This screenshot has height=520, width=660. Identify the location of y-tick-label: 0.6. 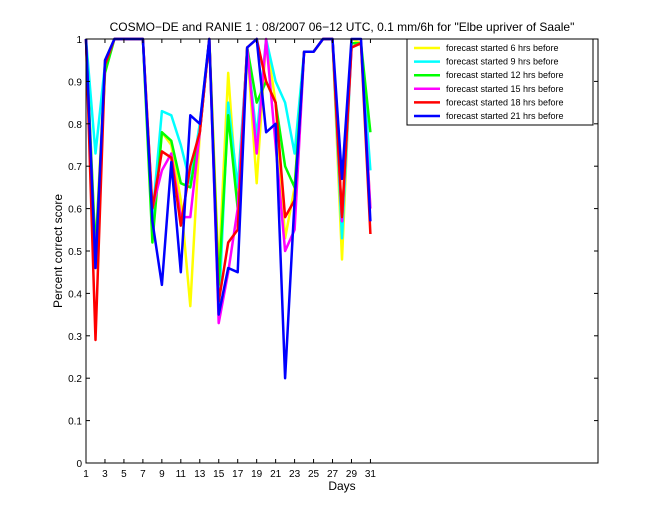
(75, 210).